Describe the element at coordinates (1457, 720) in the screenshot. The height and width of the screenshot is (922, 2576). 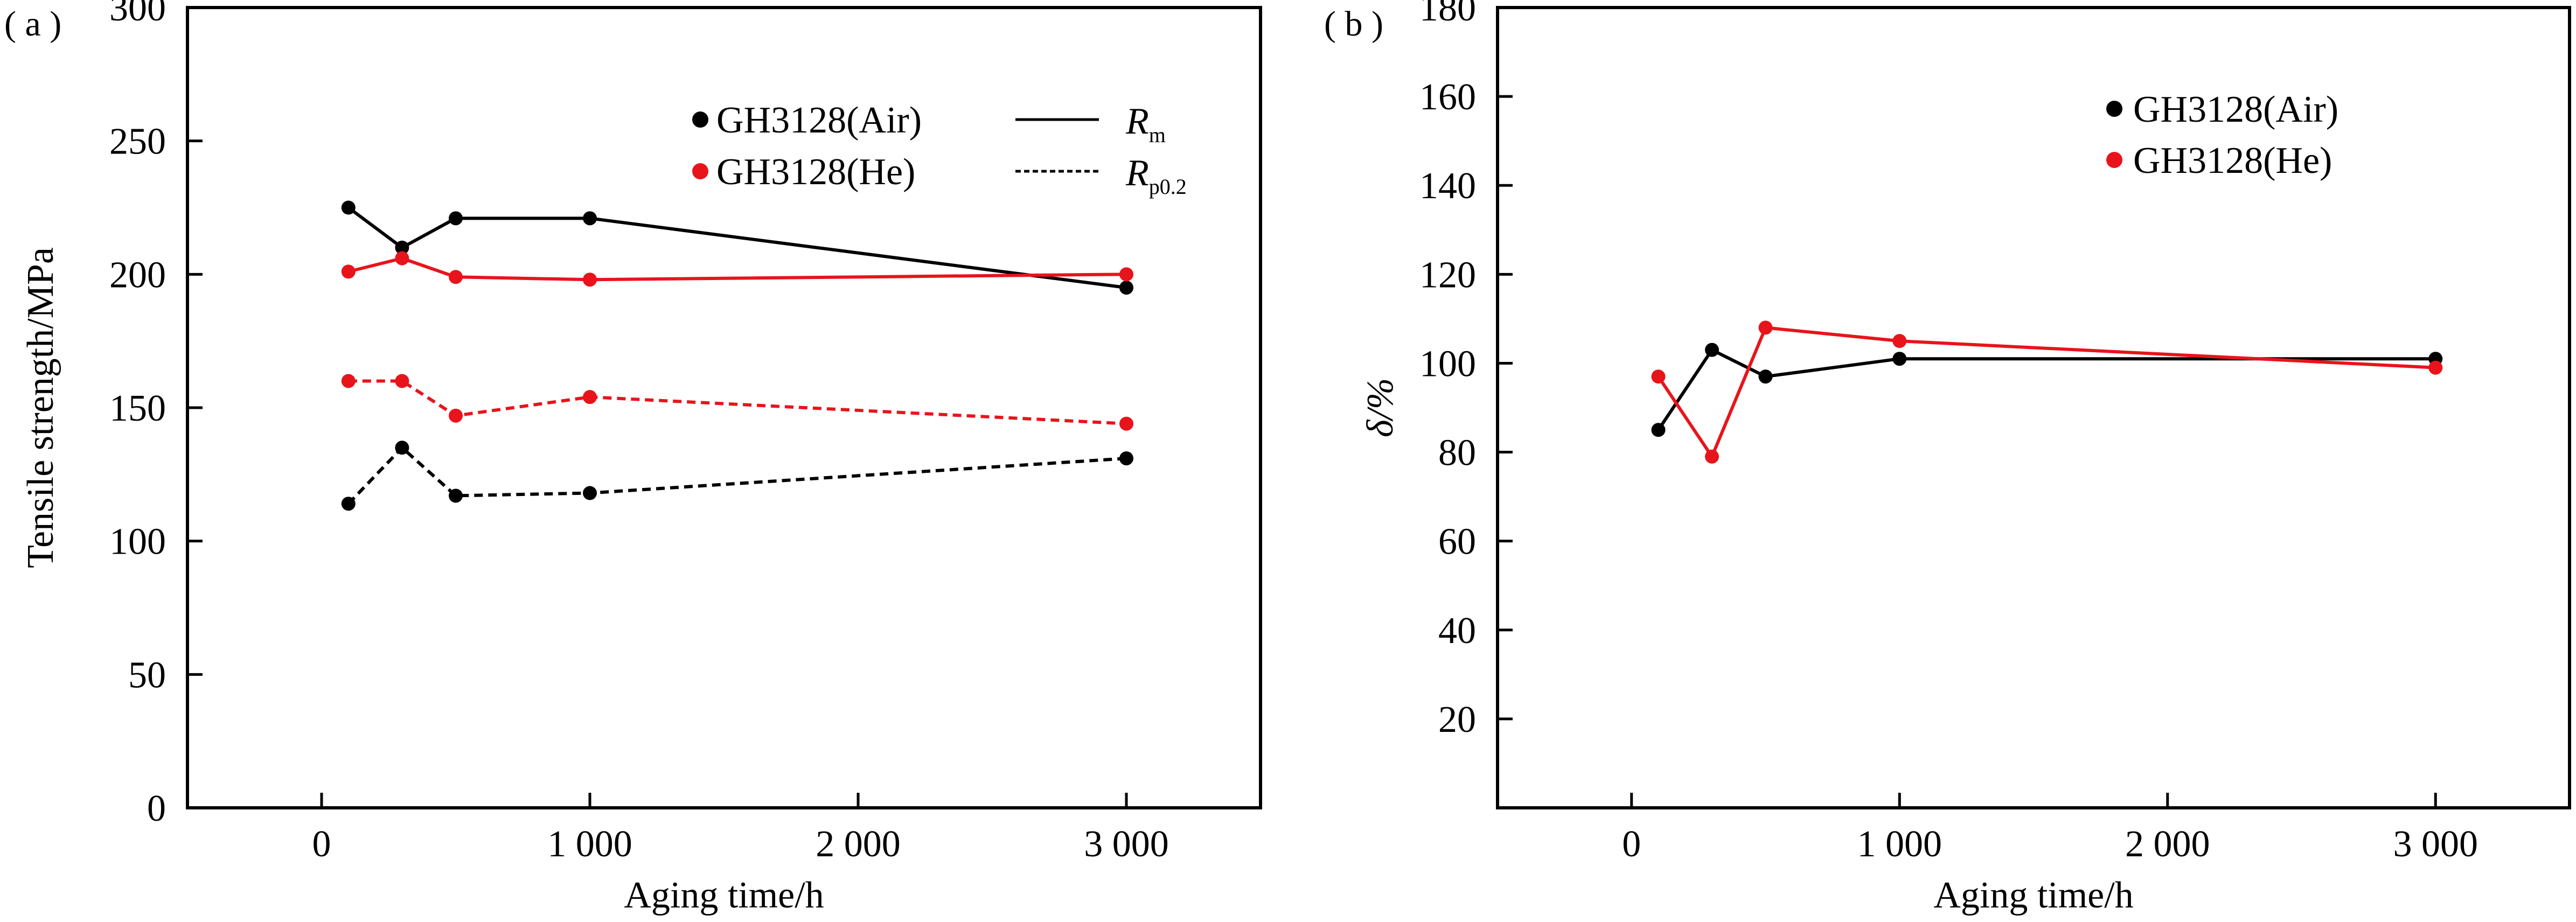
I see `y-tick-label: 20` at that location.